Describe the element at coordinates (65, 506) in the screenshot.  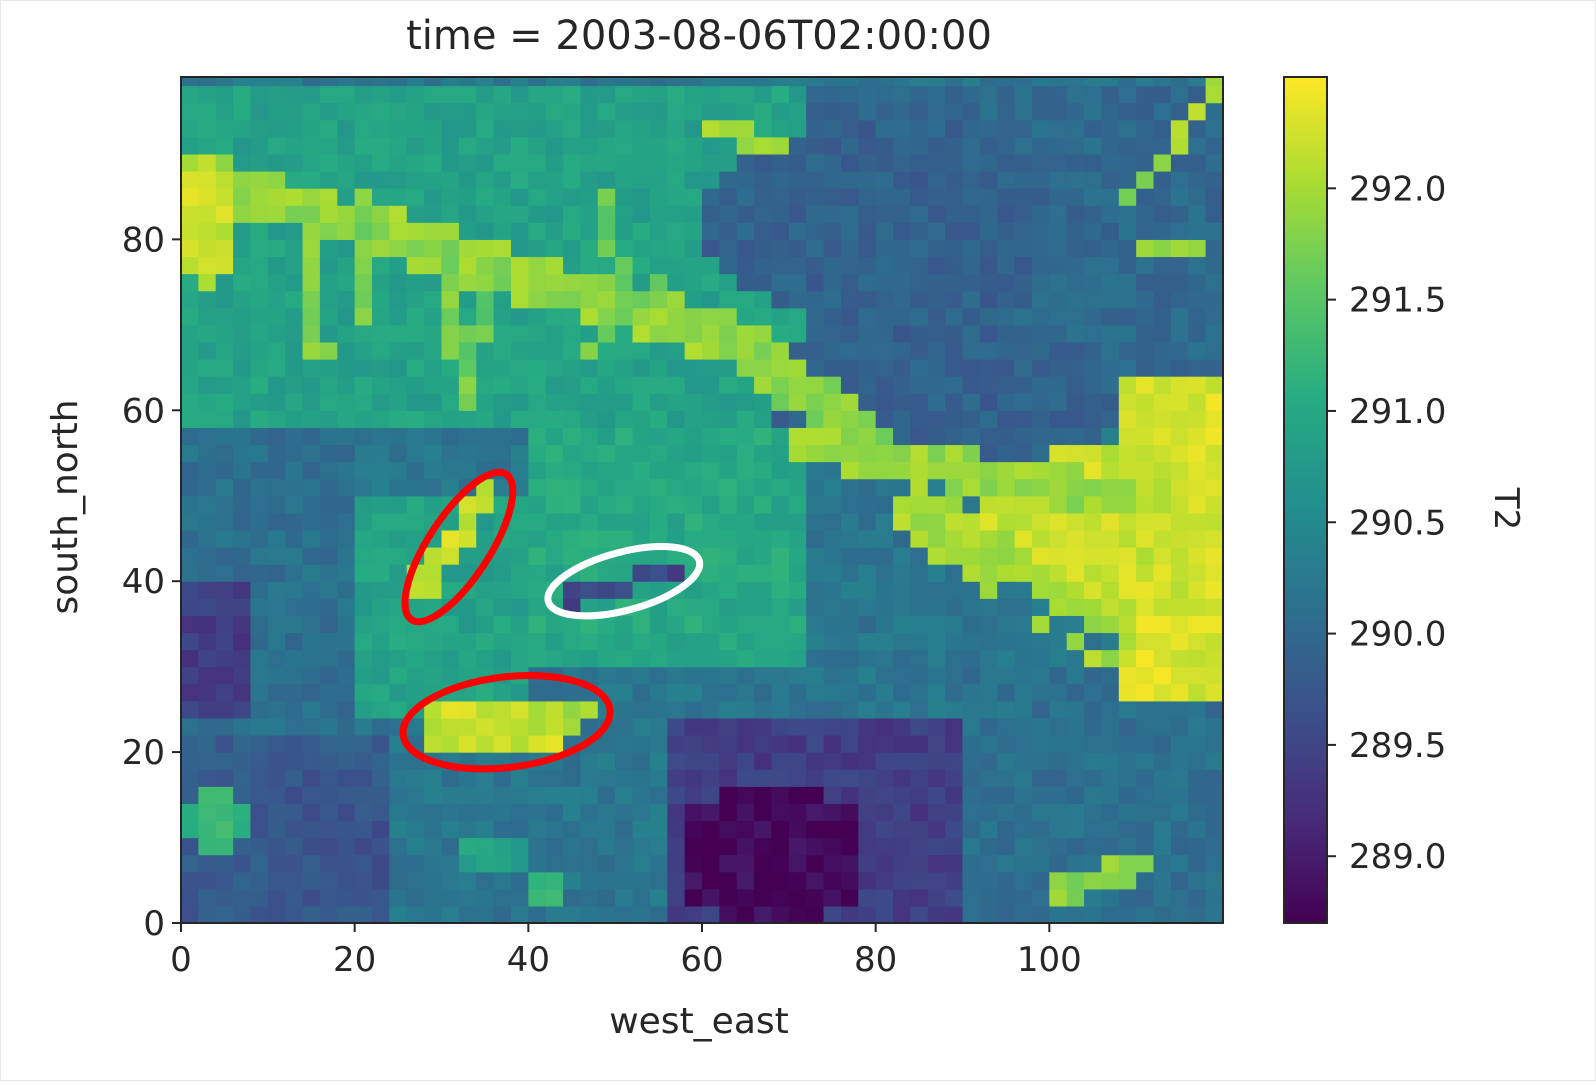
I see `y-axis-label: south_north` at that location.